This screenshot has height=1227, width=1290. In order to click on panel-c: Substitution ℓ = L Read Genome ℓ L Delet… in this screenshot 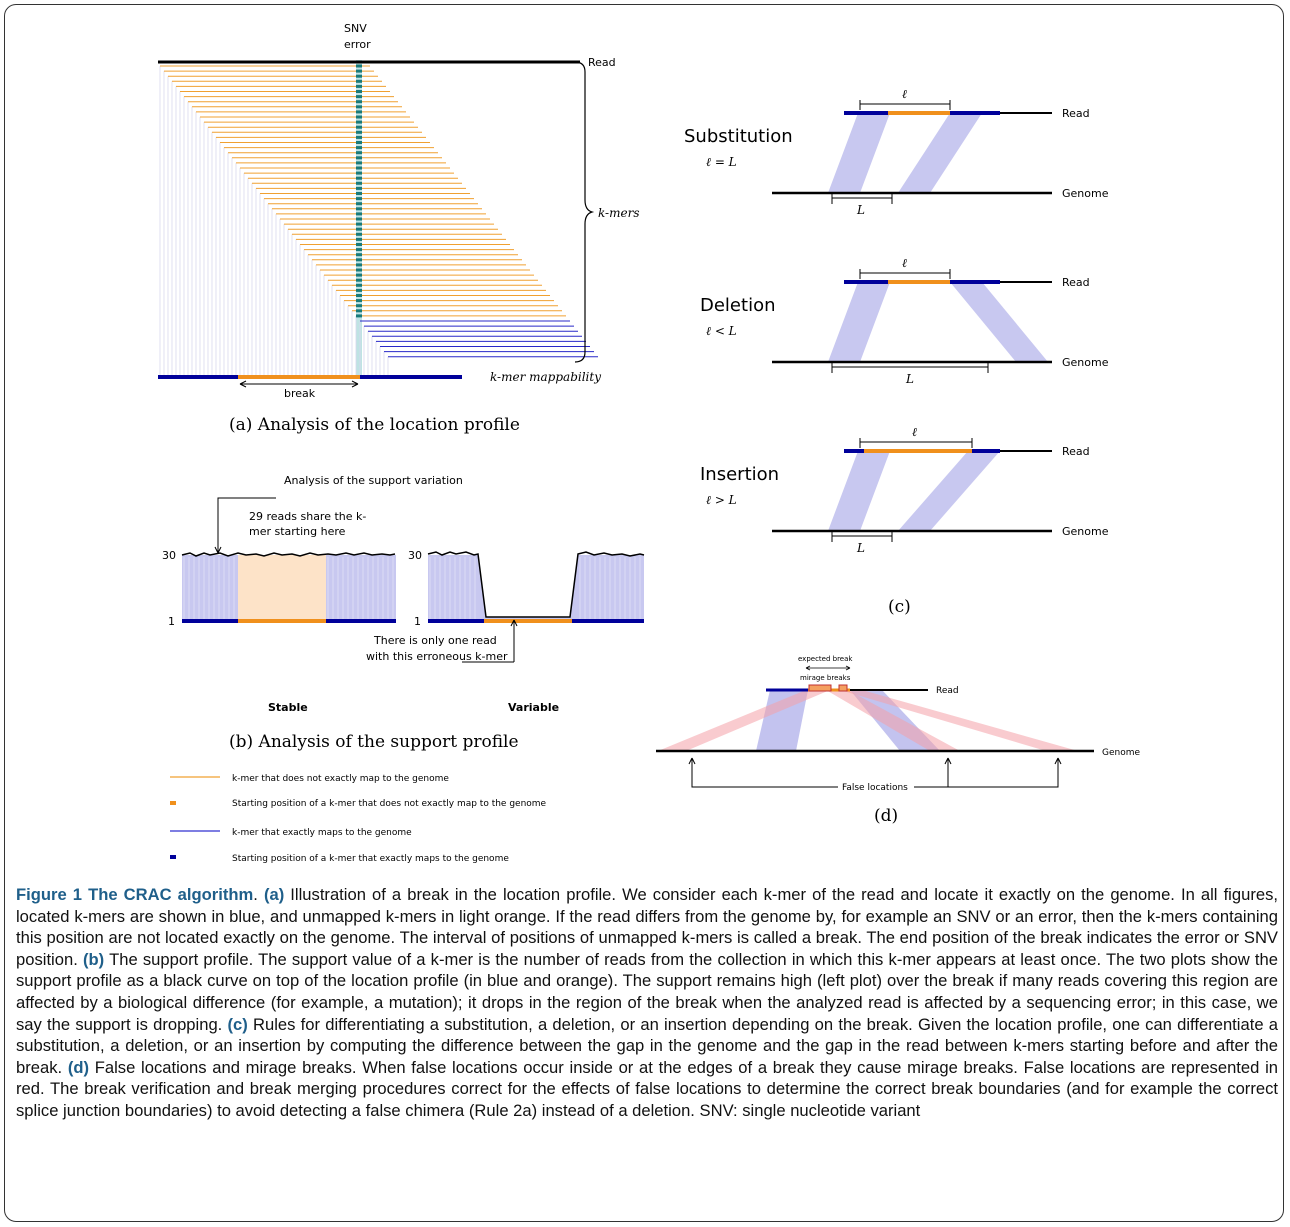, I will do `click(896, 352)`.